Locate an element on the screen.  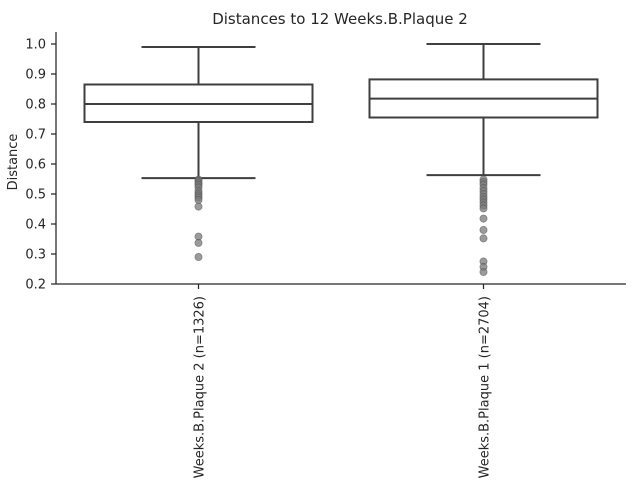
y-axis-label: Distance is located at coordinates (13, 162).